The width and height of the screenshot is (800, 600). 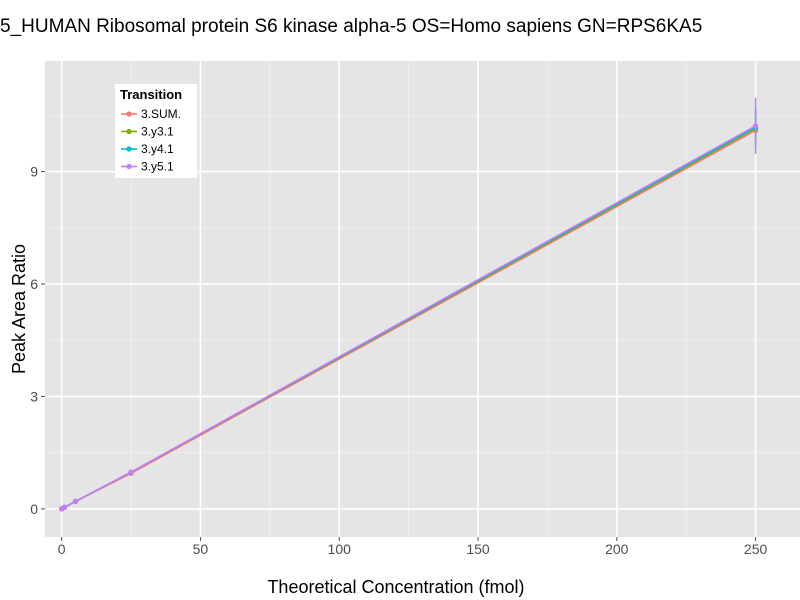 What do you see at coordinates (157, 167) in the screenshot?
I see `legend-label: 3.y5.1` at bounding box center [157, 167].